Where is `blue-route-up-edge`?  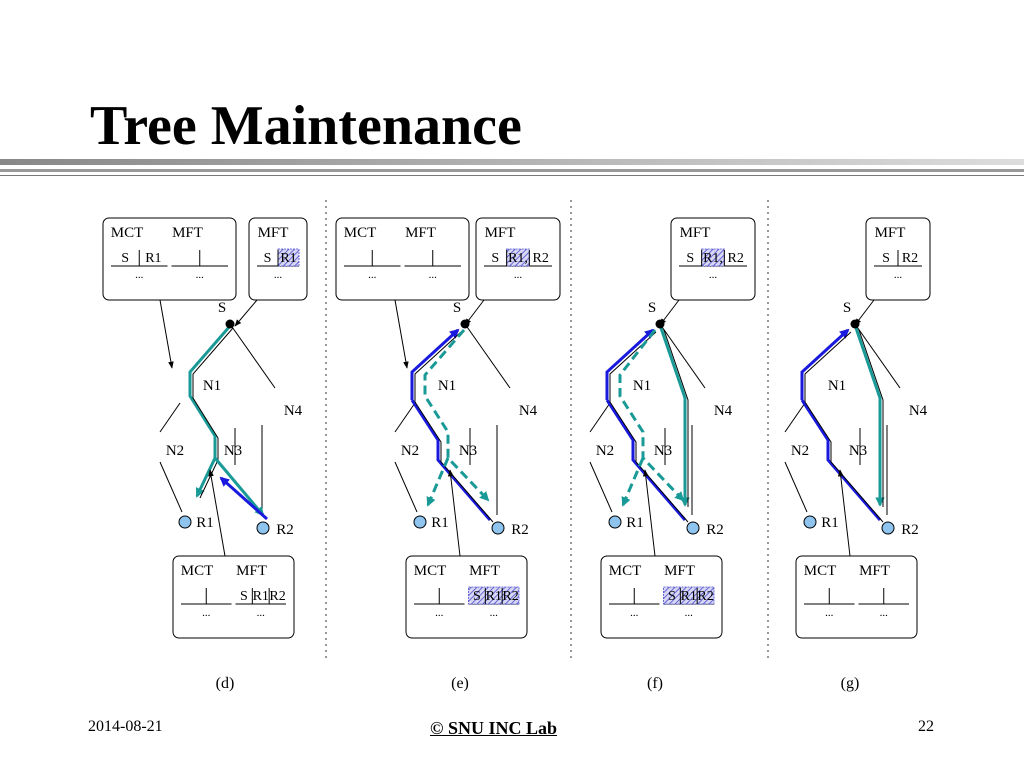
blue-route-up-edge is located at coordinates (438, 366).